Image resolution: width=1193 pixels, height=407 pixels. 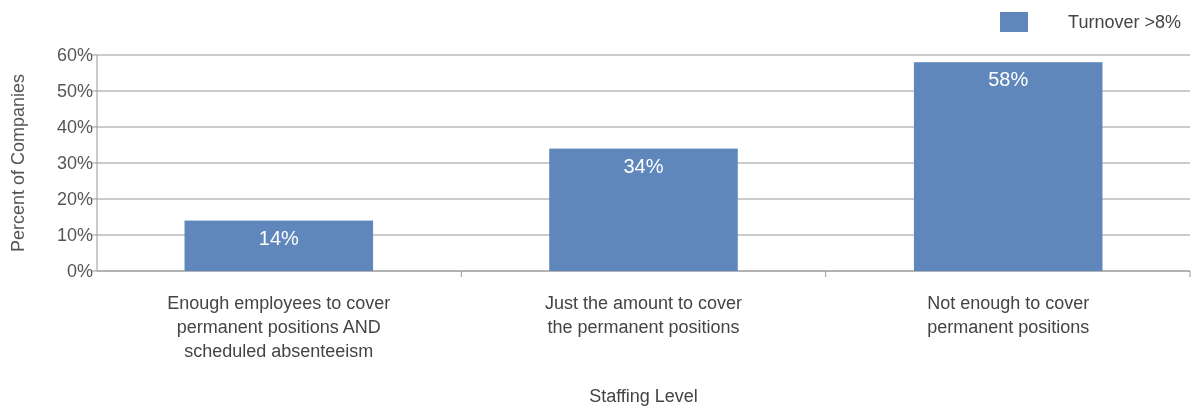 What do you see at coordinates (18, 163) in the screenshot?
I see `y-axis-title: Percent of Companies` at bounding box center [18, 163].